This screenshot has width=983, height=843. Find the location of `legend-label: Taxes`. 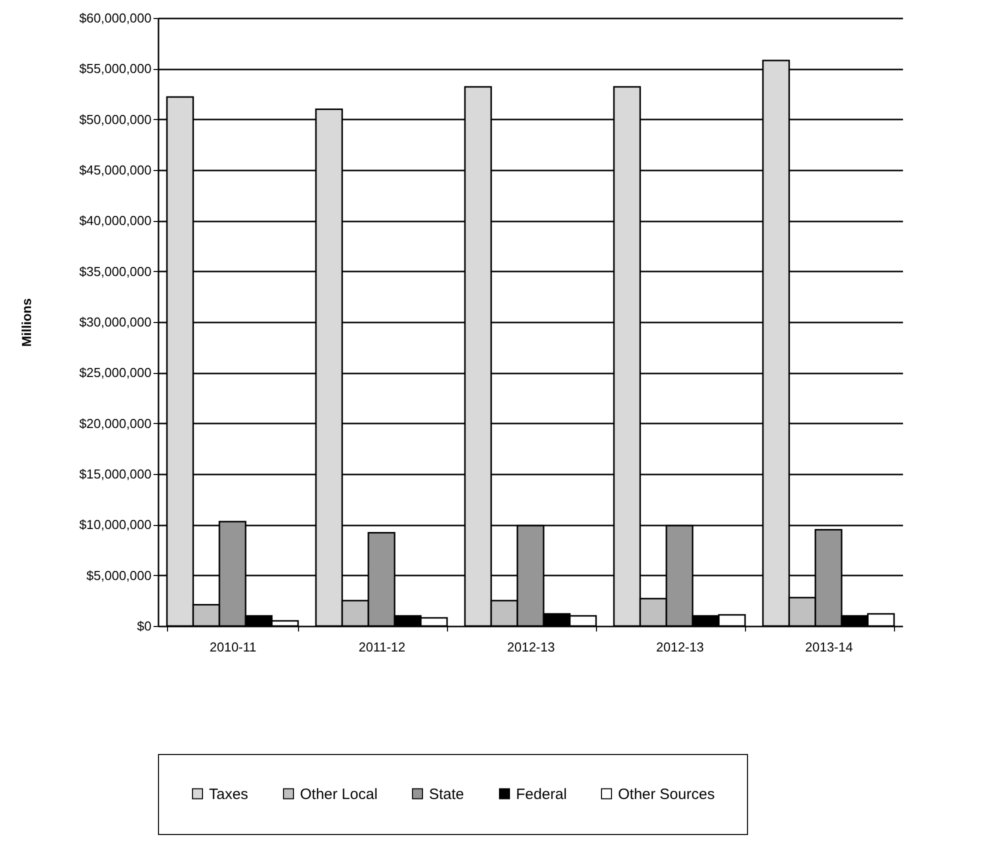

legend-label: Taxes is located at coordinates (228, 794).